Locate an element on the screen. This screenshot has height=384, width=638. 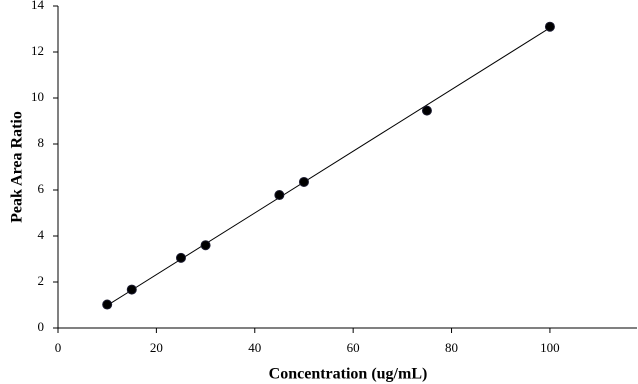
x-tick-label: 20 is located at coordinates (156, 347).